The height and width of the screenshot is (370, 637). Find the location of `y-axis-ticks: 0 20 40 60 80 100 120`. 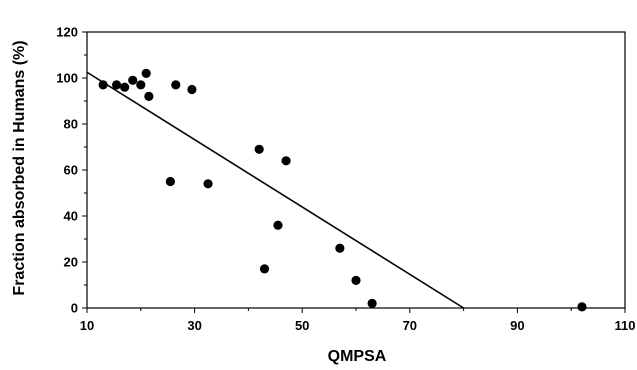

y-axis-ticks: 0 20 40 60 80 100 120 is located at coordinates (71, 170).